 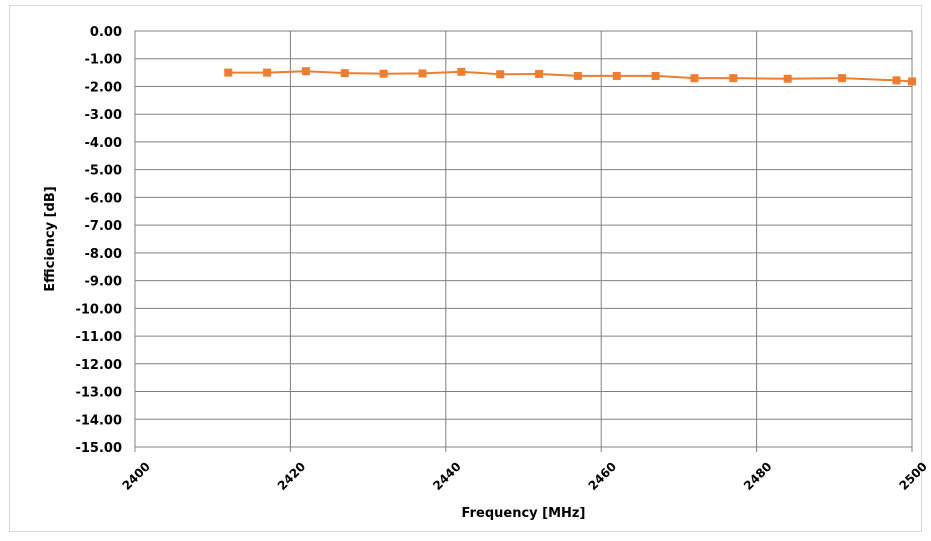 What do you see at coordinates (98, 420) in the screenshot?
I see `y-tick-label: -14.00` at bounding box center [98, 420].